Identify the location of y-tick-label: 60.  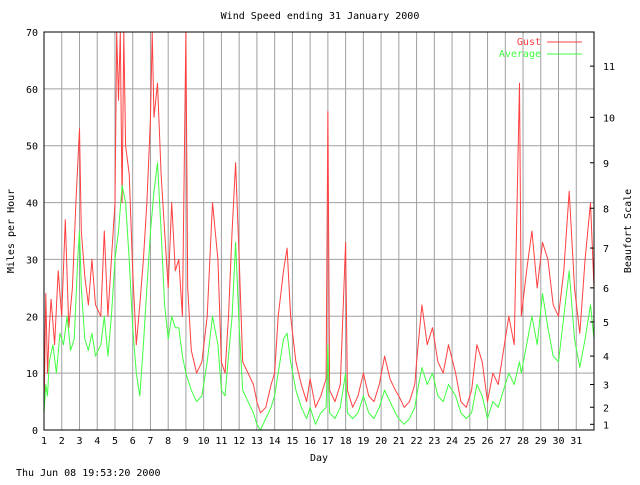
(32, 90).